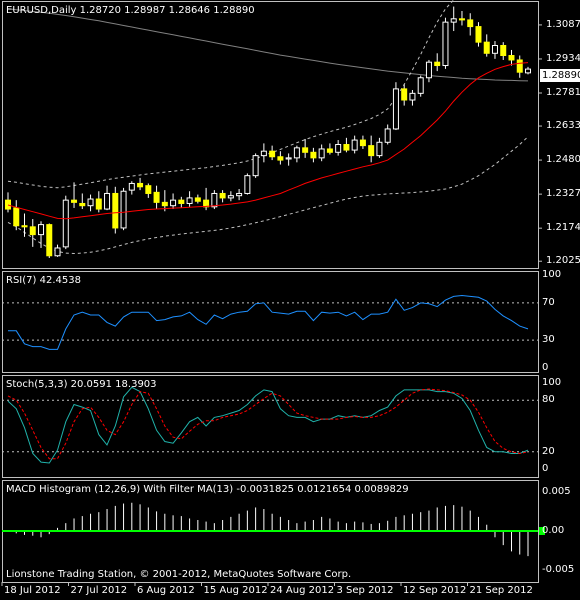 The width and height of the screenshot is (580, 600). I want to click on macd-axis-label: 0.005, so click(556, 491).